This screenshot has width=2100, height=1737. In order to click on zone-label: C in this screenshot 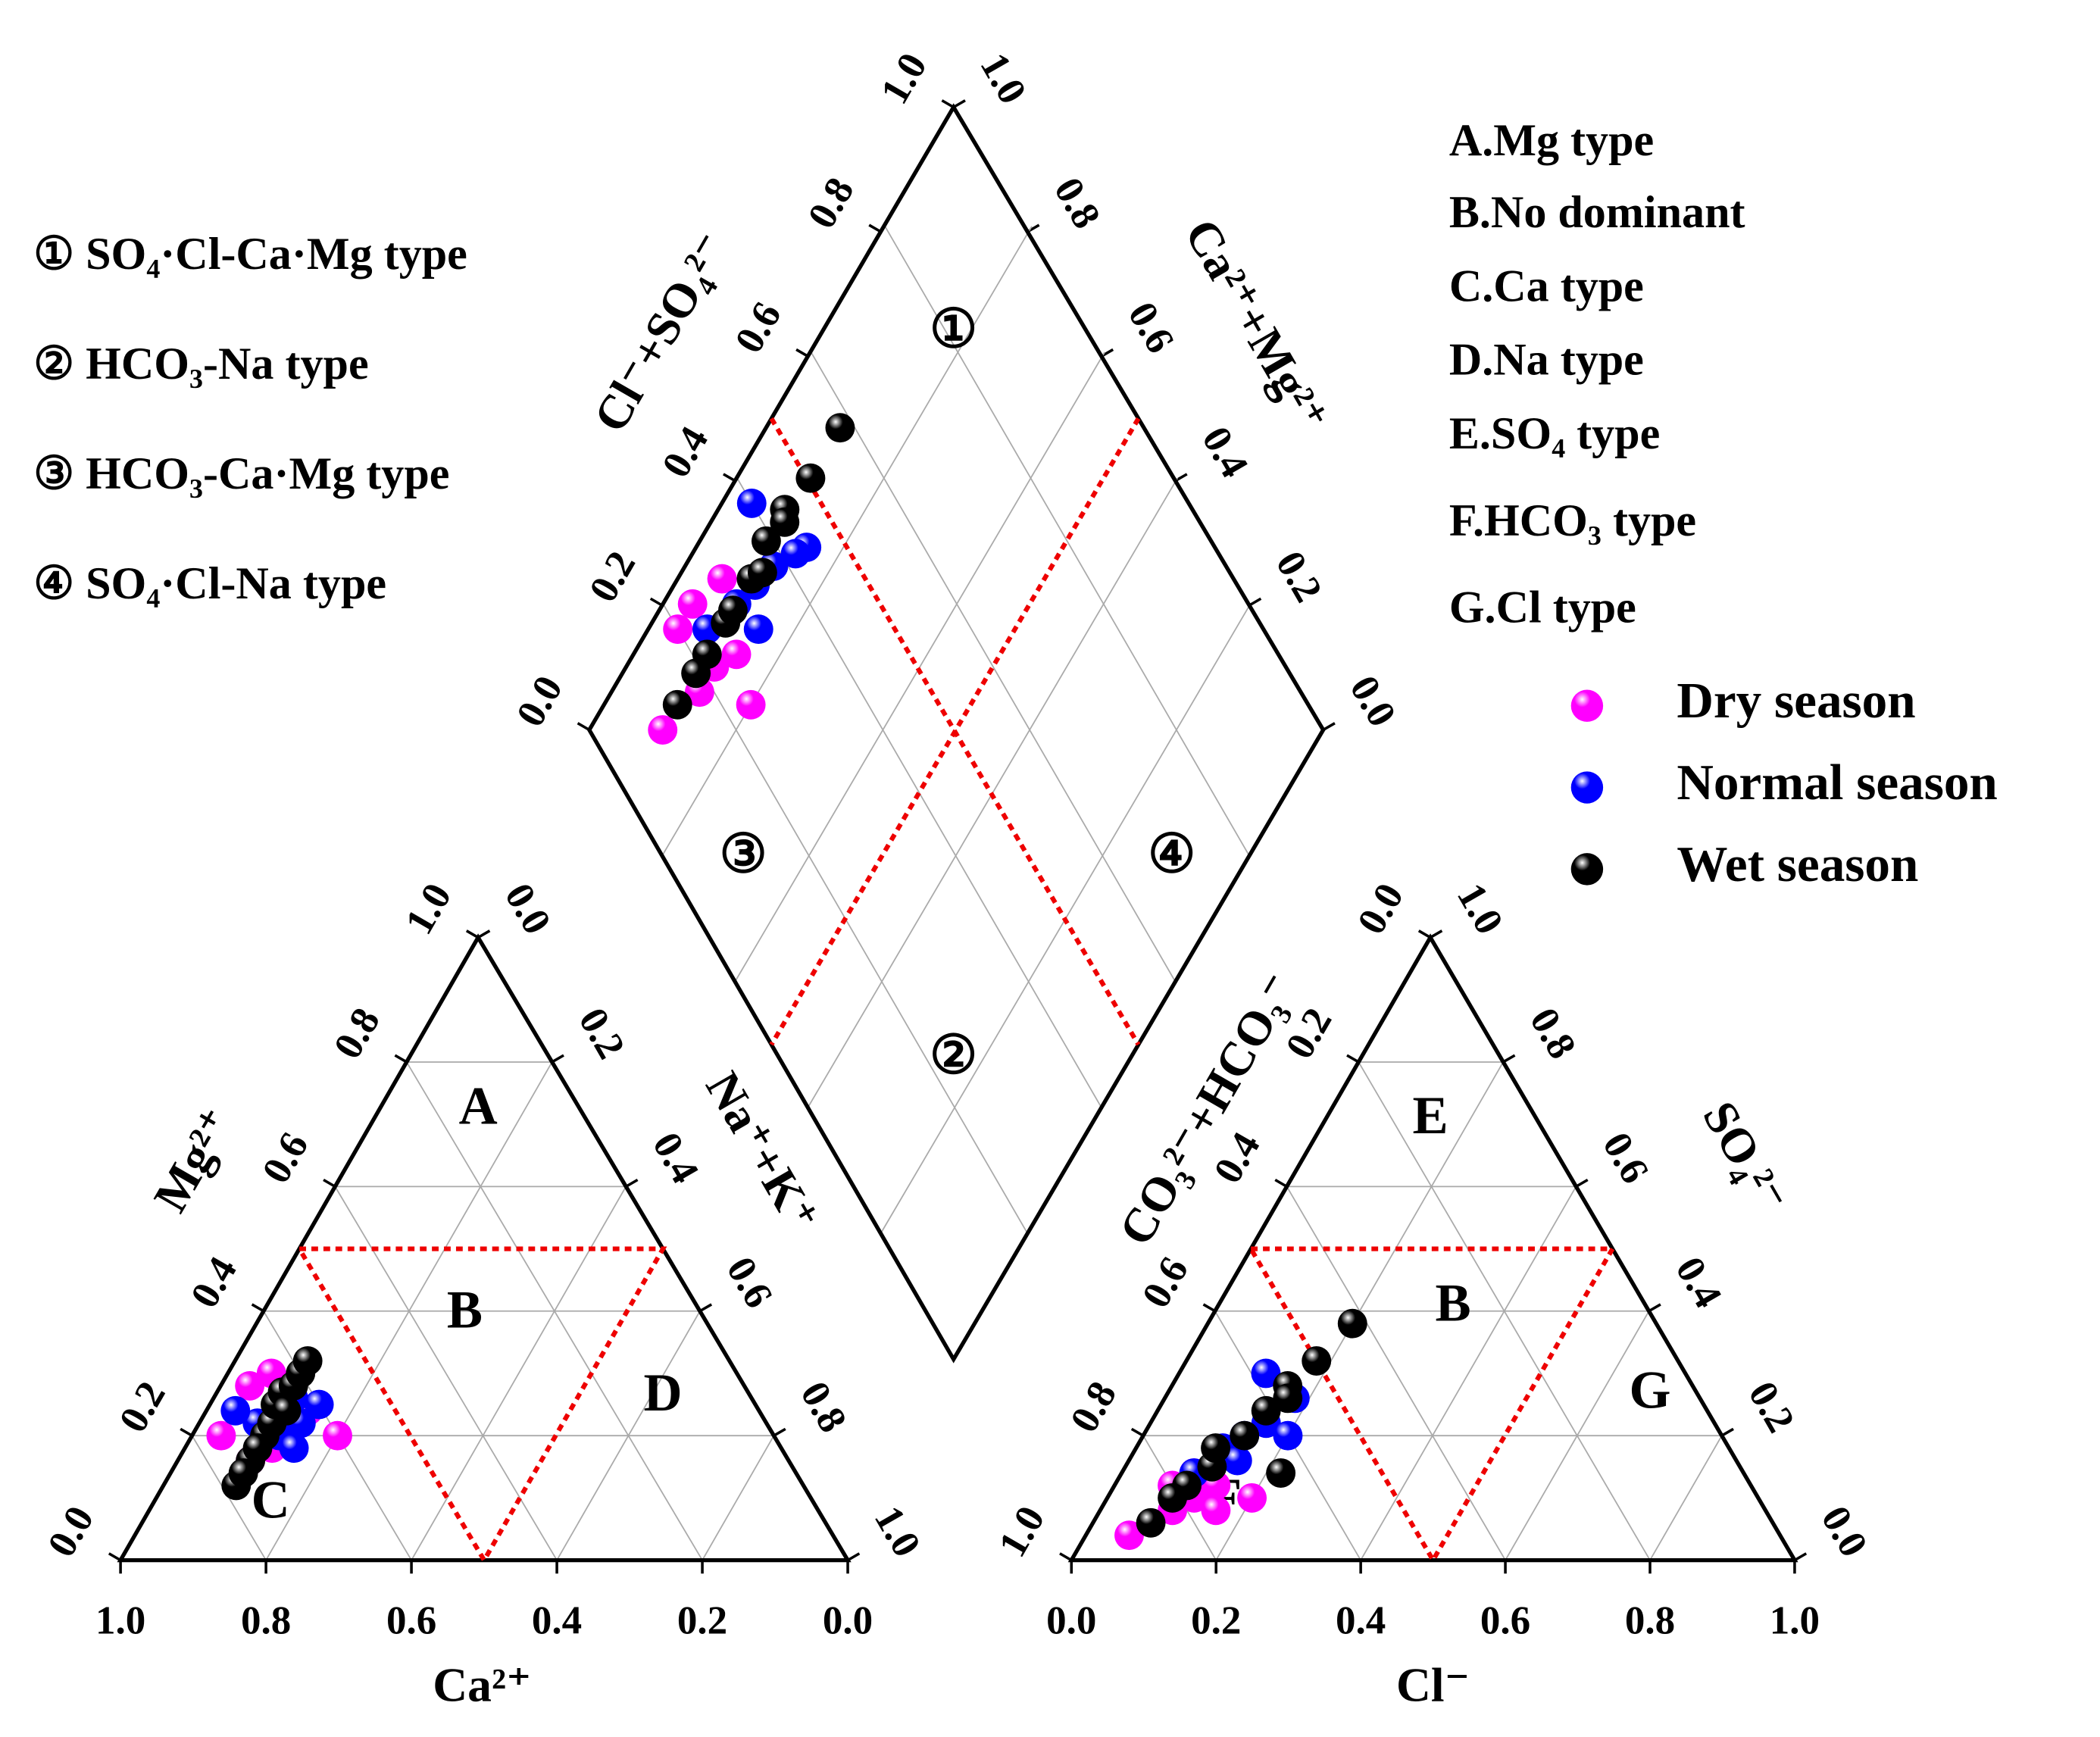, I will do `click(271, 1499)`.